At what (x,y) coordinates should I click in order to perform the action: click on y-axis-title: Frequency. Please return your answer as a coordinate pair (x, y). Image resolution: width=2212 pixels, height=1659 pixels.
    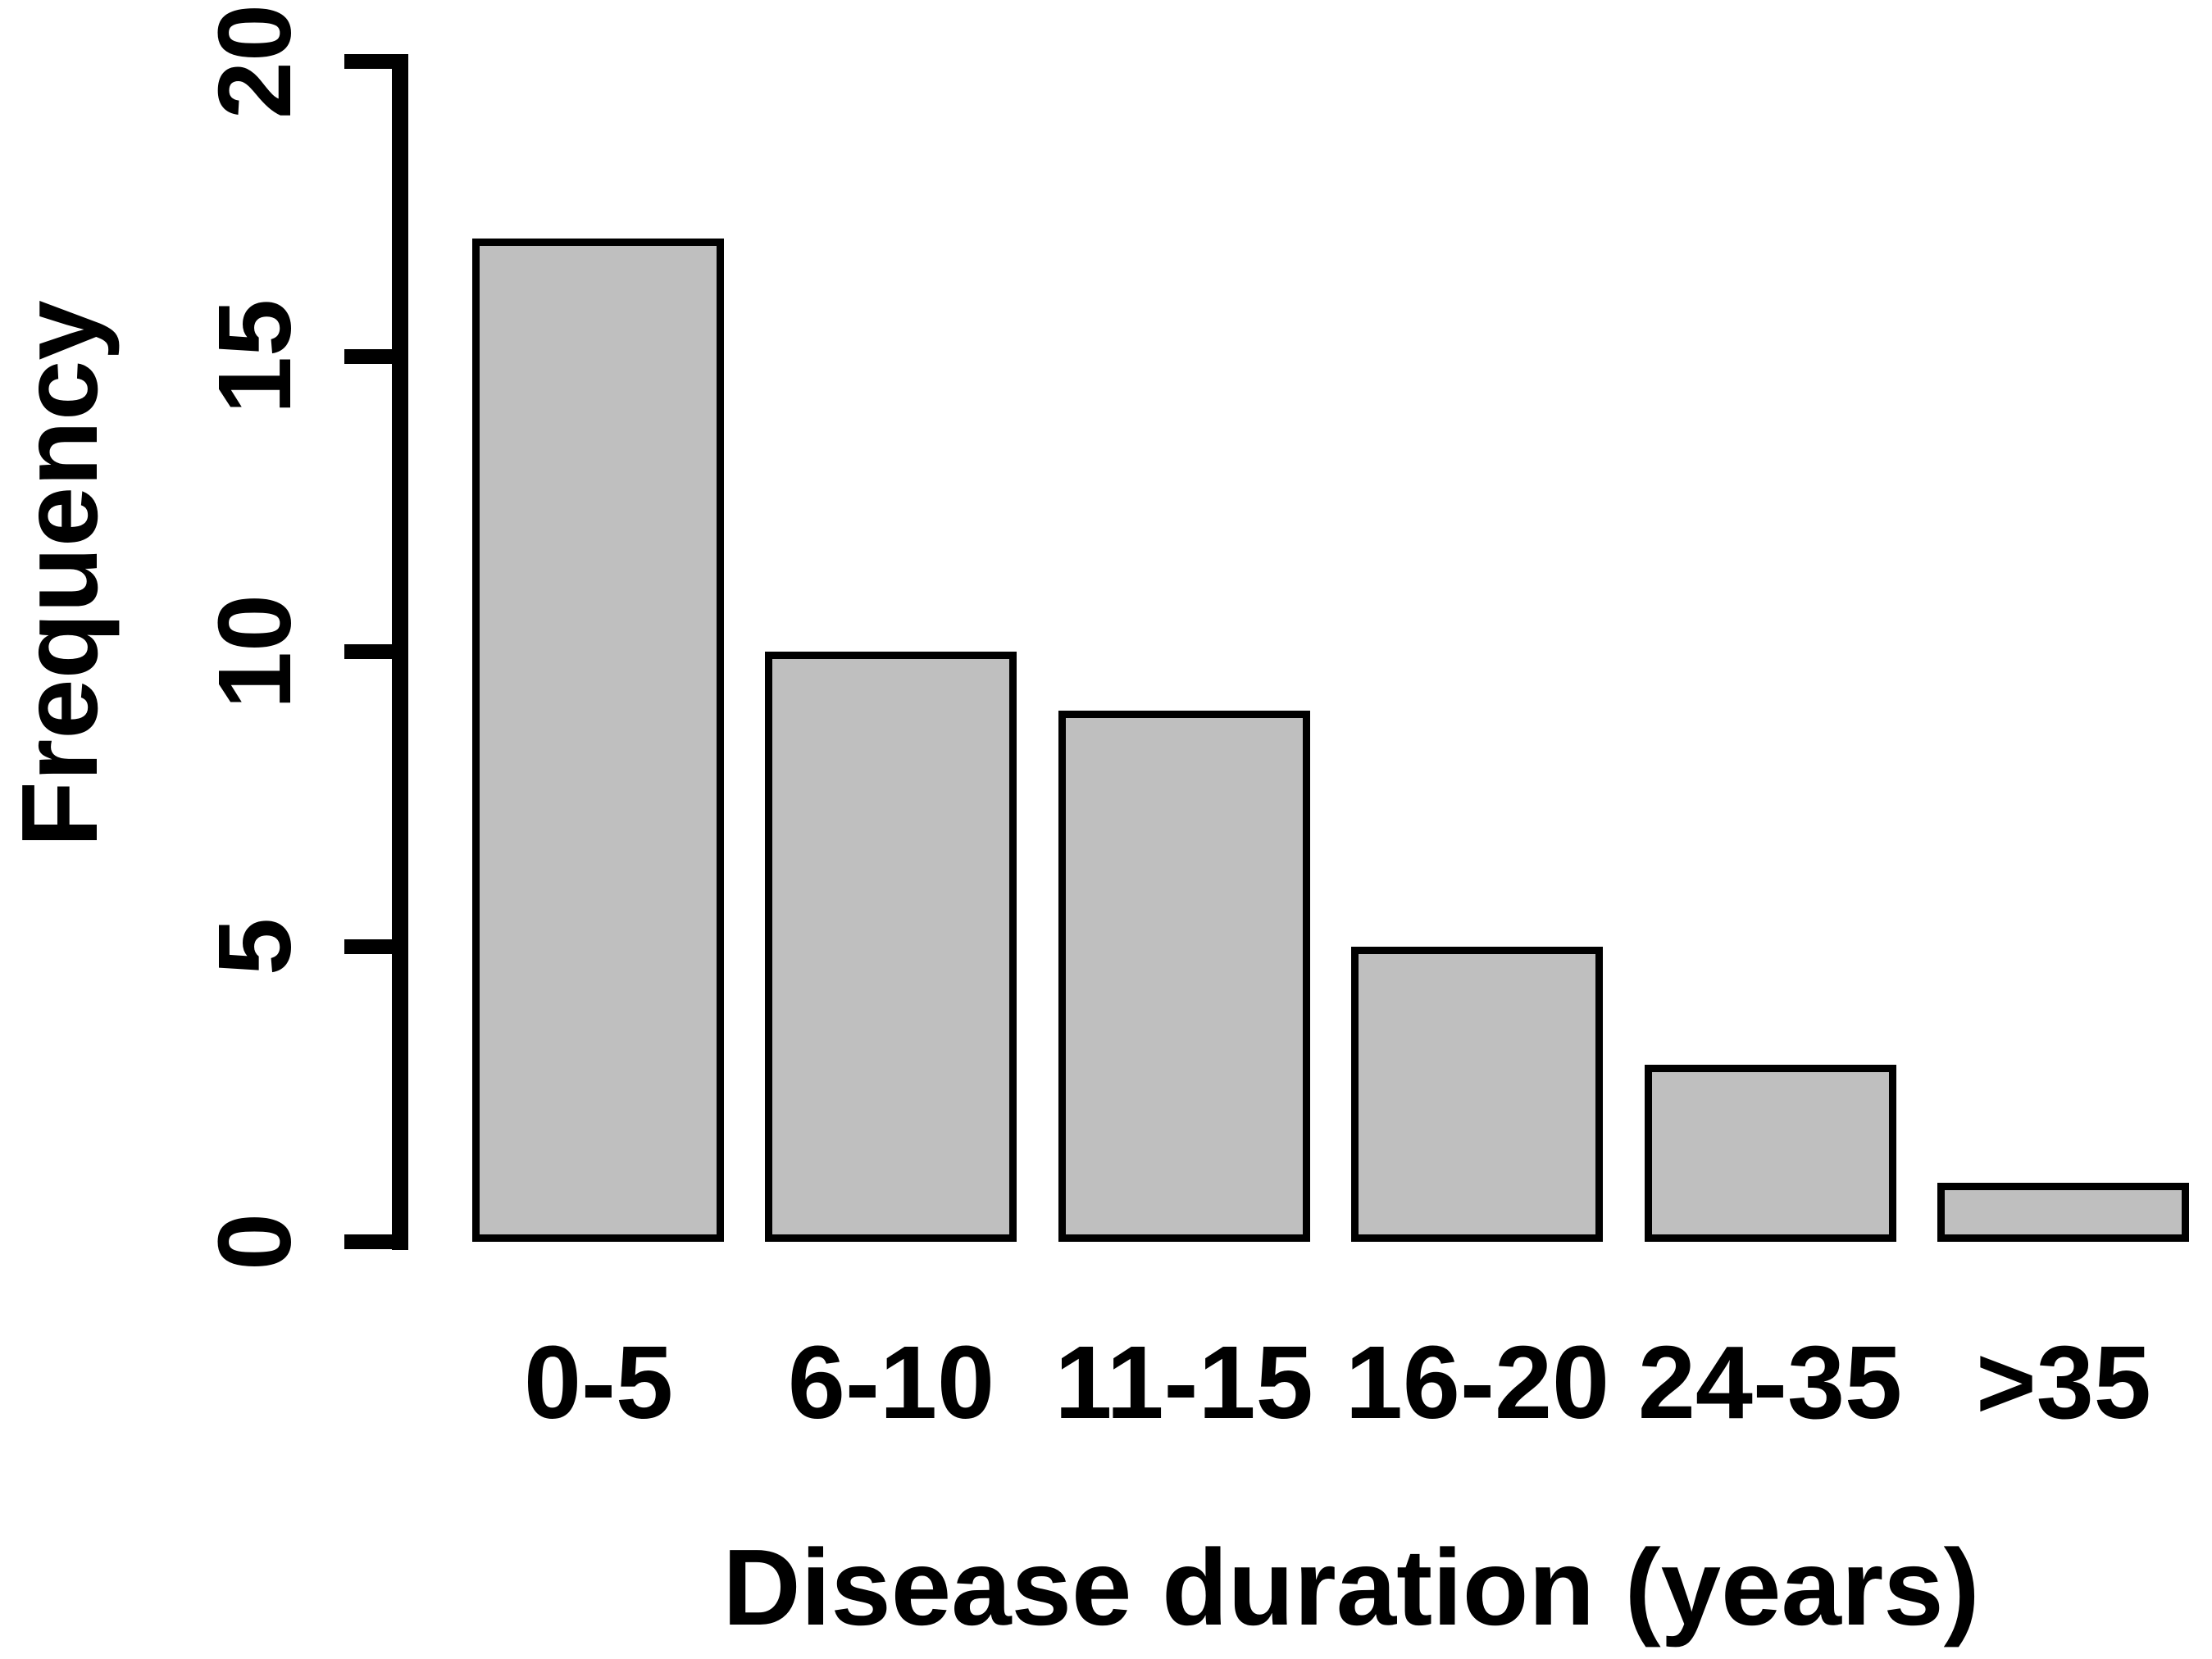
    Looking at the image, I should click on (60, 574).